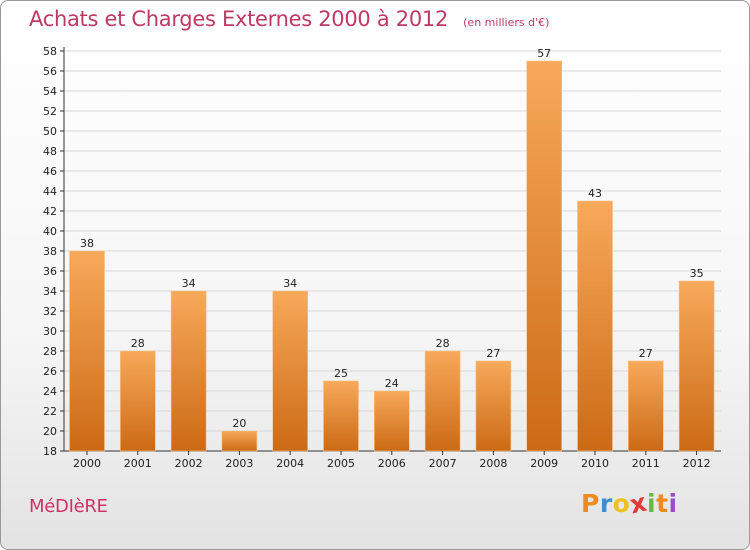 The image size is (750, 550). I want to click on logo-letter: t, so click(662, 503).